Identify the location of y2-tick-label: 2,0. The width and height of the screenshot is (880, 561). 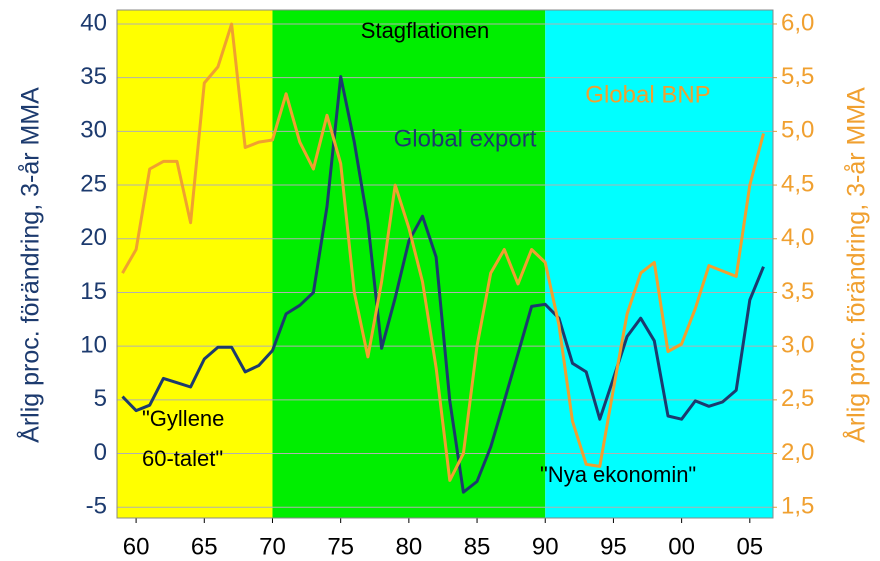
(797, 452).